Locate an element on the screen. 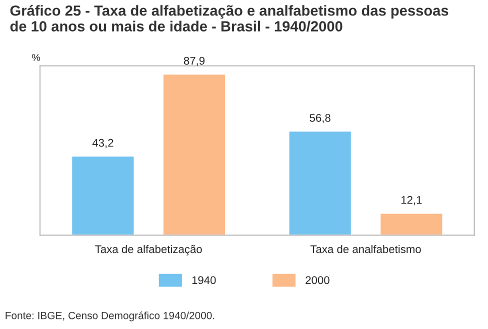  legend-label: 2000 is located at coordinates (318, 280).